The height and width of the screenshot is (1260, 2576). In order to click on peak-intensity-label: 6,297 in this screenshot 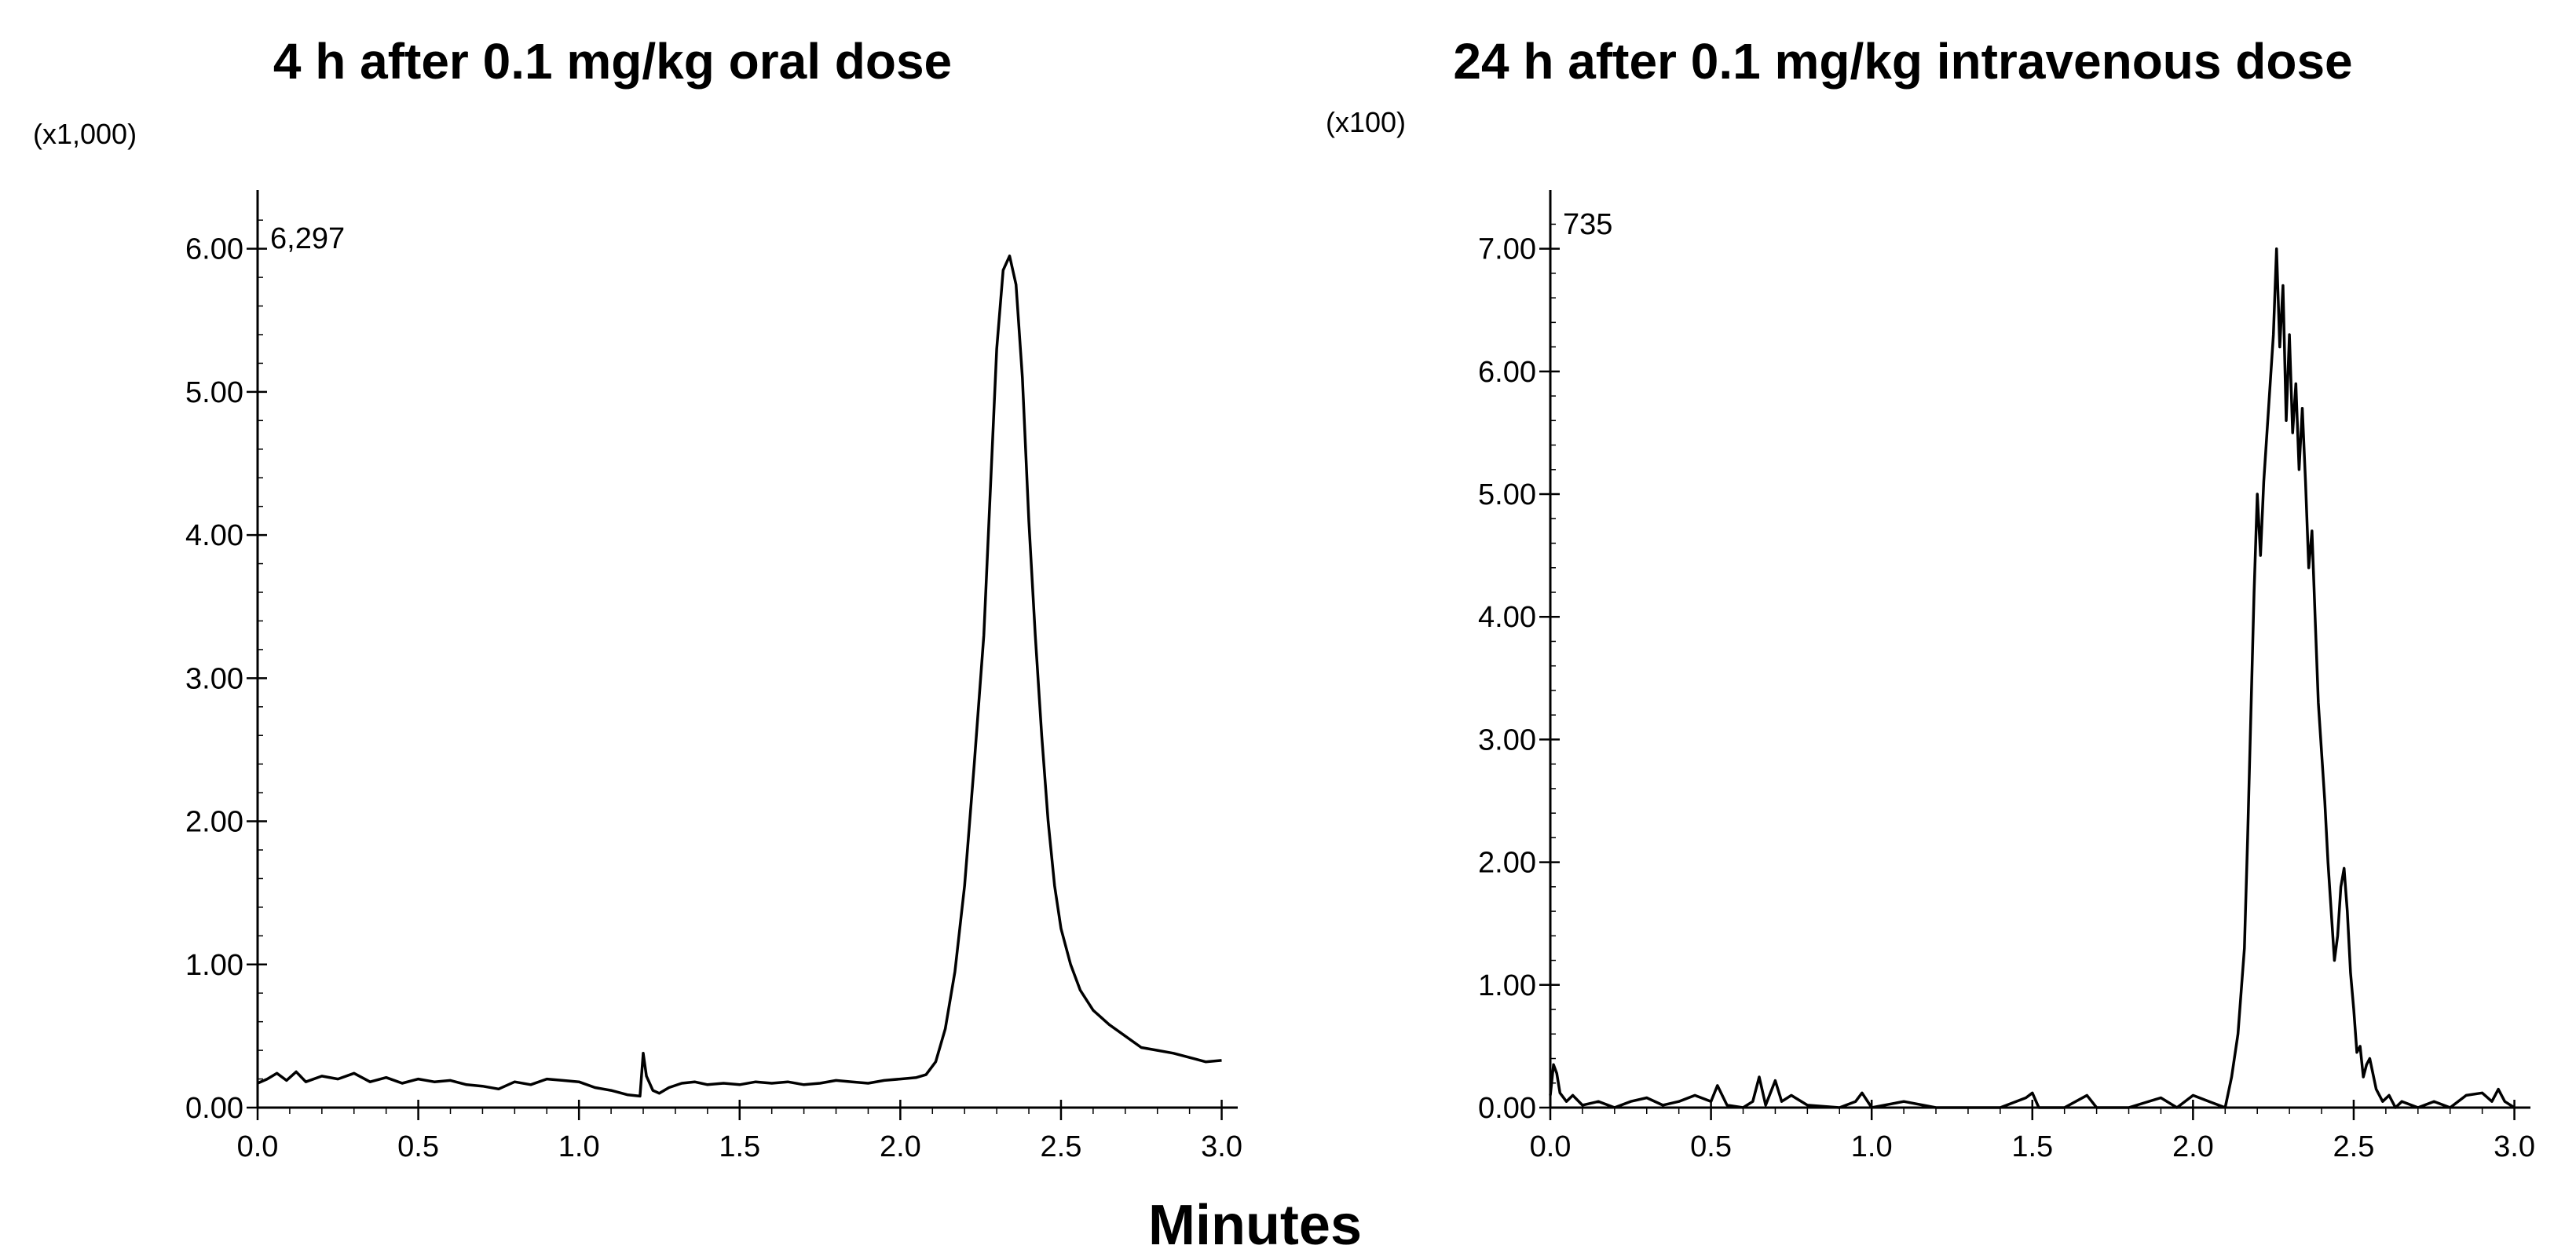, I will do `click(308, 238)`.